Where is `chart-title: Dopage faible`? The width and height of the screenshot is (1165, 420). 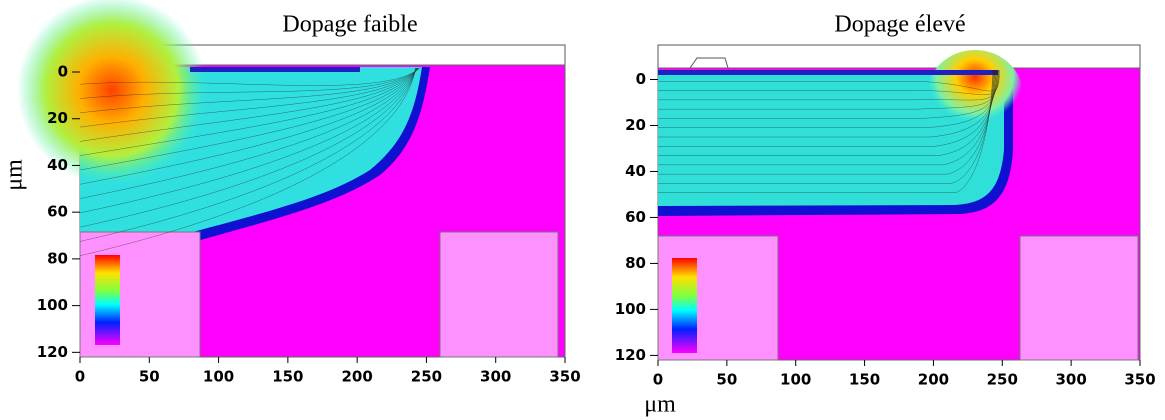 chart-title: Dopage faible is located at coordinates (349, 25).